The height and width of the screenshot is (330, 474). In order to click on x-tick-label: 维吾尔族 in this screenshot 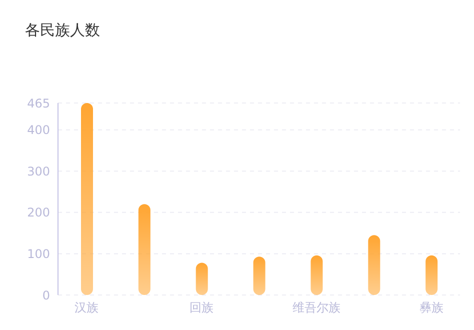, I will do `click(316, 307)`.